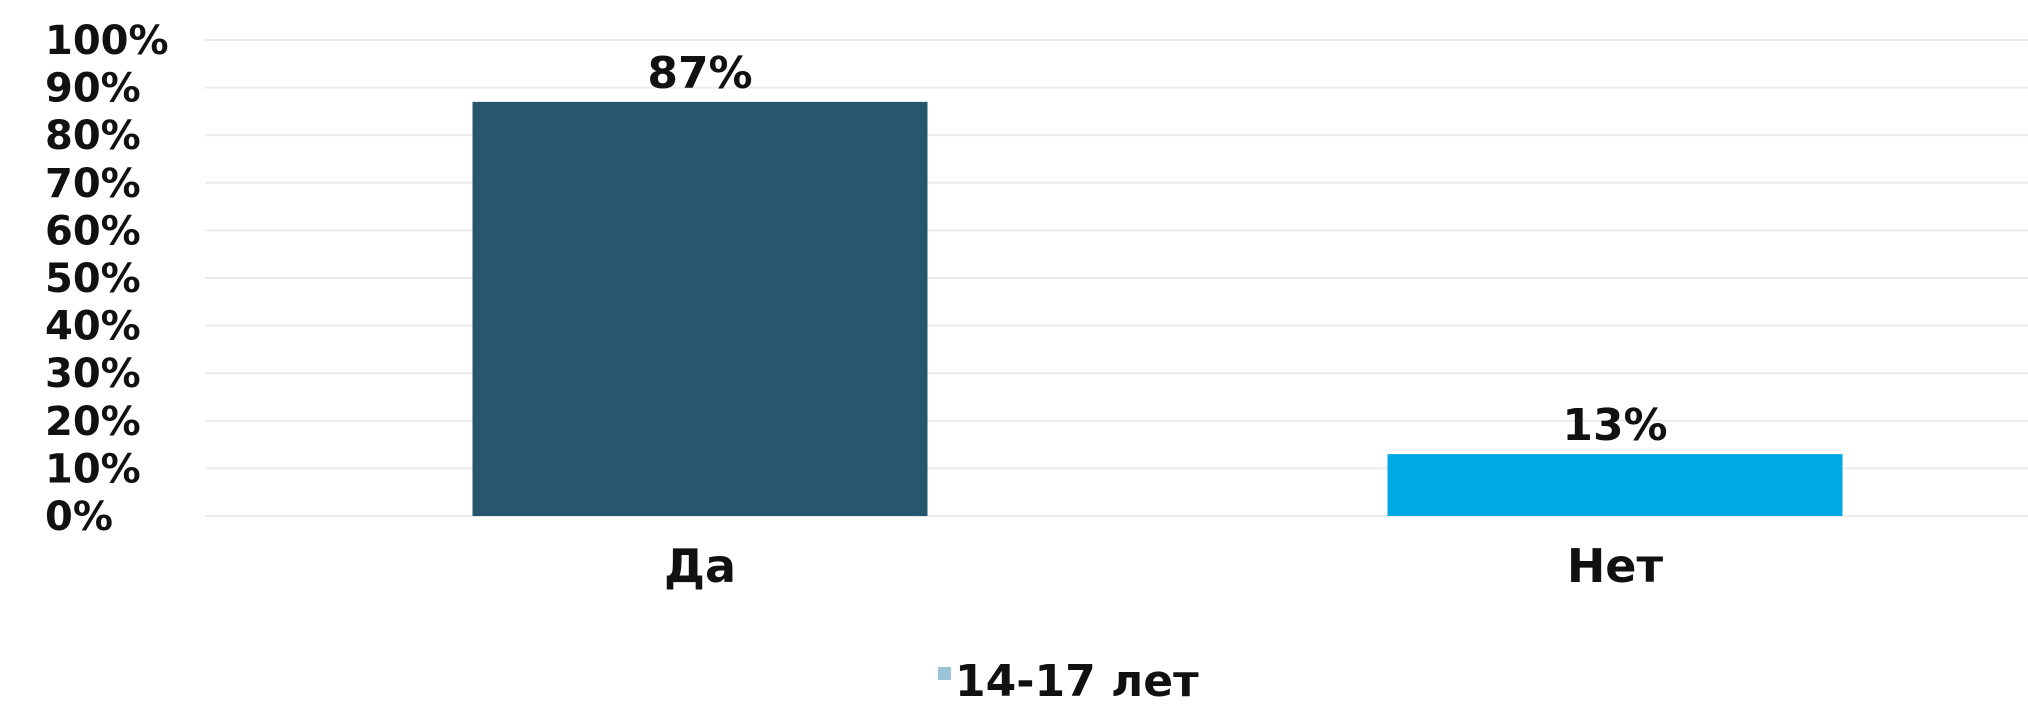 Image resolution: width=2028 pixels, height=706 pixels. Describe the element at coordinates (93, 184) in the screenshot. I see `y-tick-label: 70%` at that location.